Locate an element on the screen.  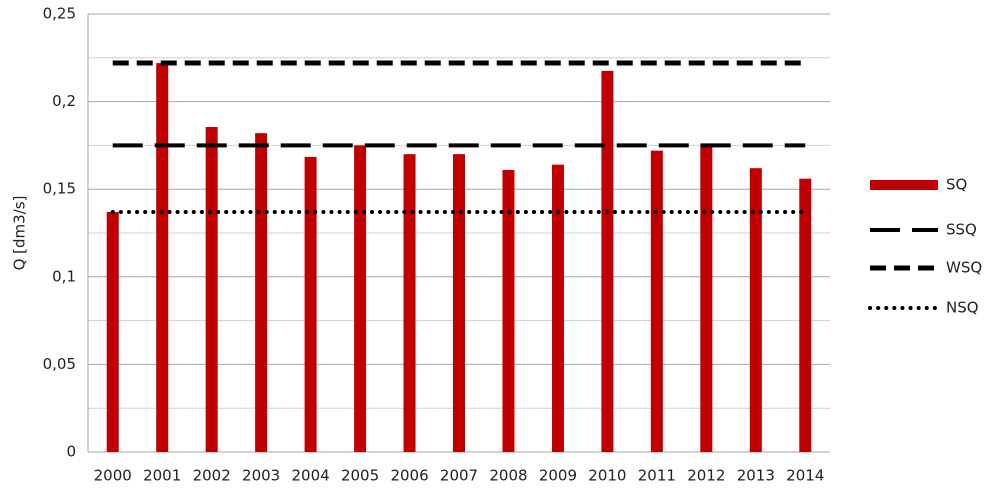
legend-label: NSQ is located at coordinates (962, 308).